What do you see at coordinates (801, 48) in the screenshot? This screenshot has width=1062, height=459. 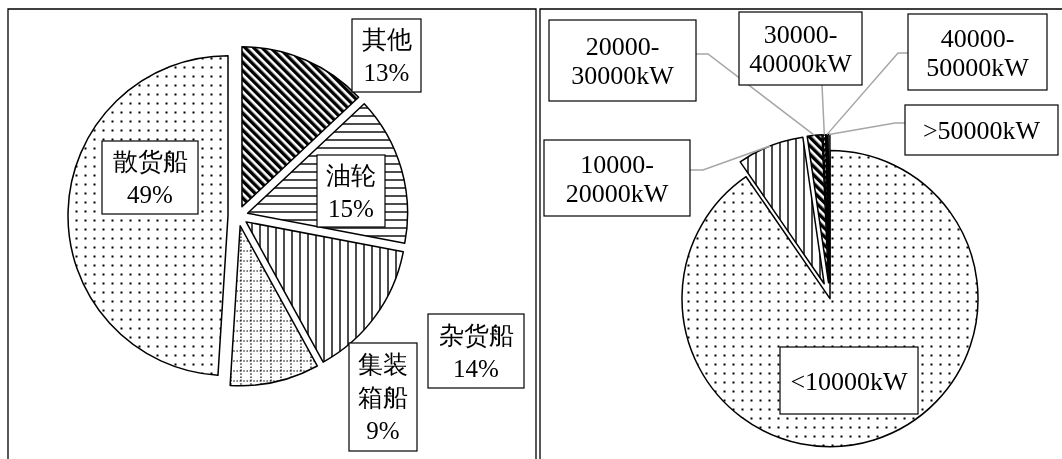 I see `slice-label: 30000-40000kW` at bounding box center [801, 48].